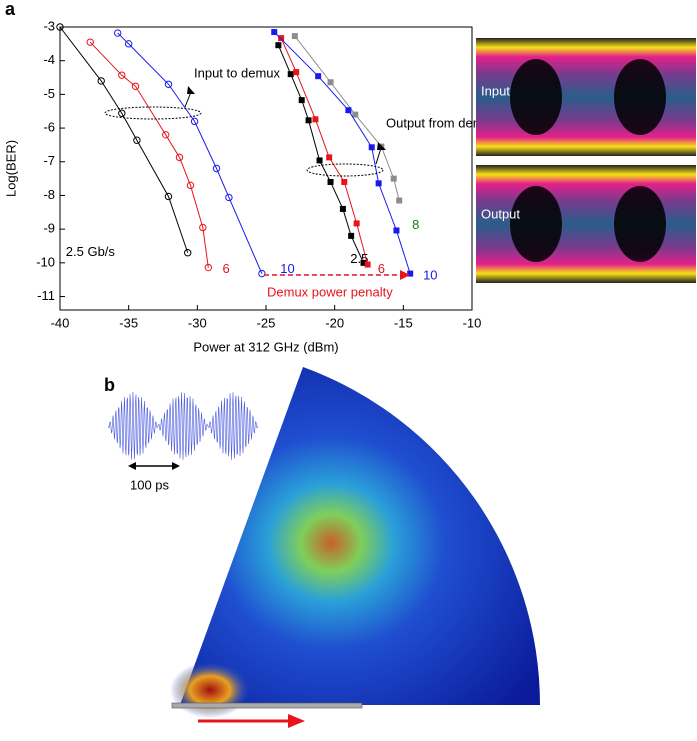 The height and width of the screenshot is (741, 697). What do you see at coordinates (495, 90) in the screenshot?
I see `eye-label: Input` at bounding box center [495, 90].